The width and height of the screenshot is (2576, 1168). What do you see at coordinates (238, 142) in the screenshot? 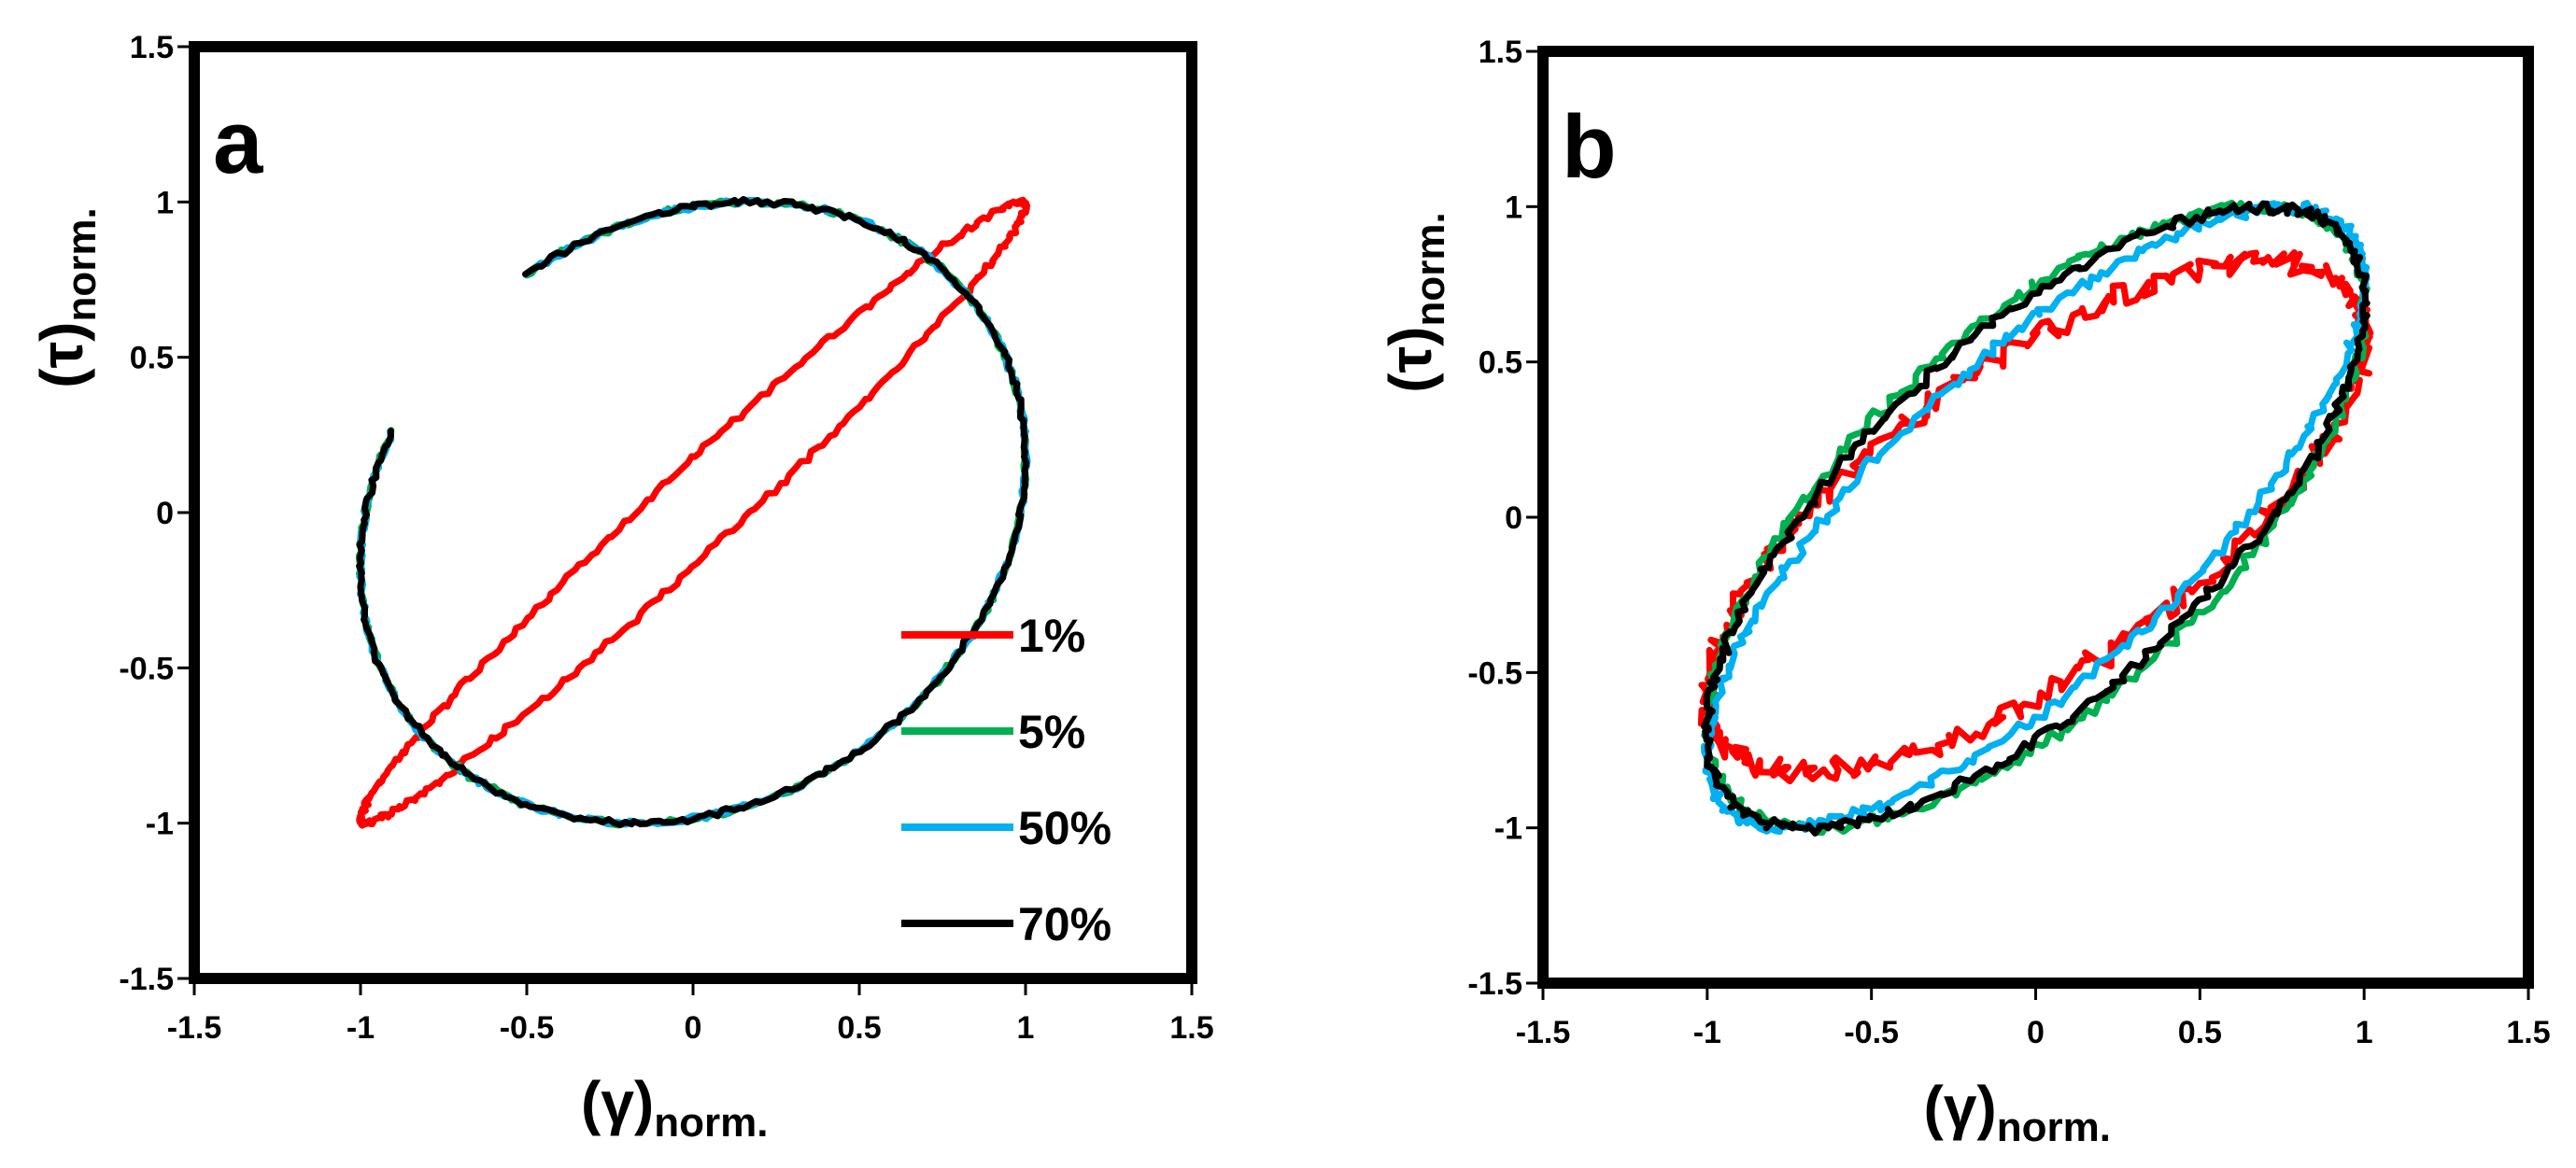
I see `panel-label: a` at bounding box center [238, 142].